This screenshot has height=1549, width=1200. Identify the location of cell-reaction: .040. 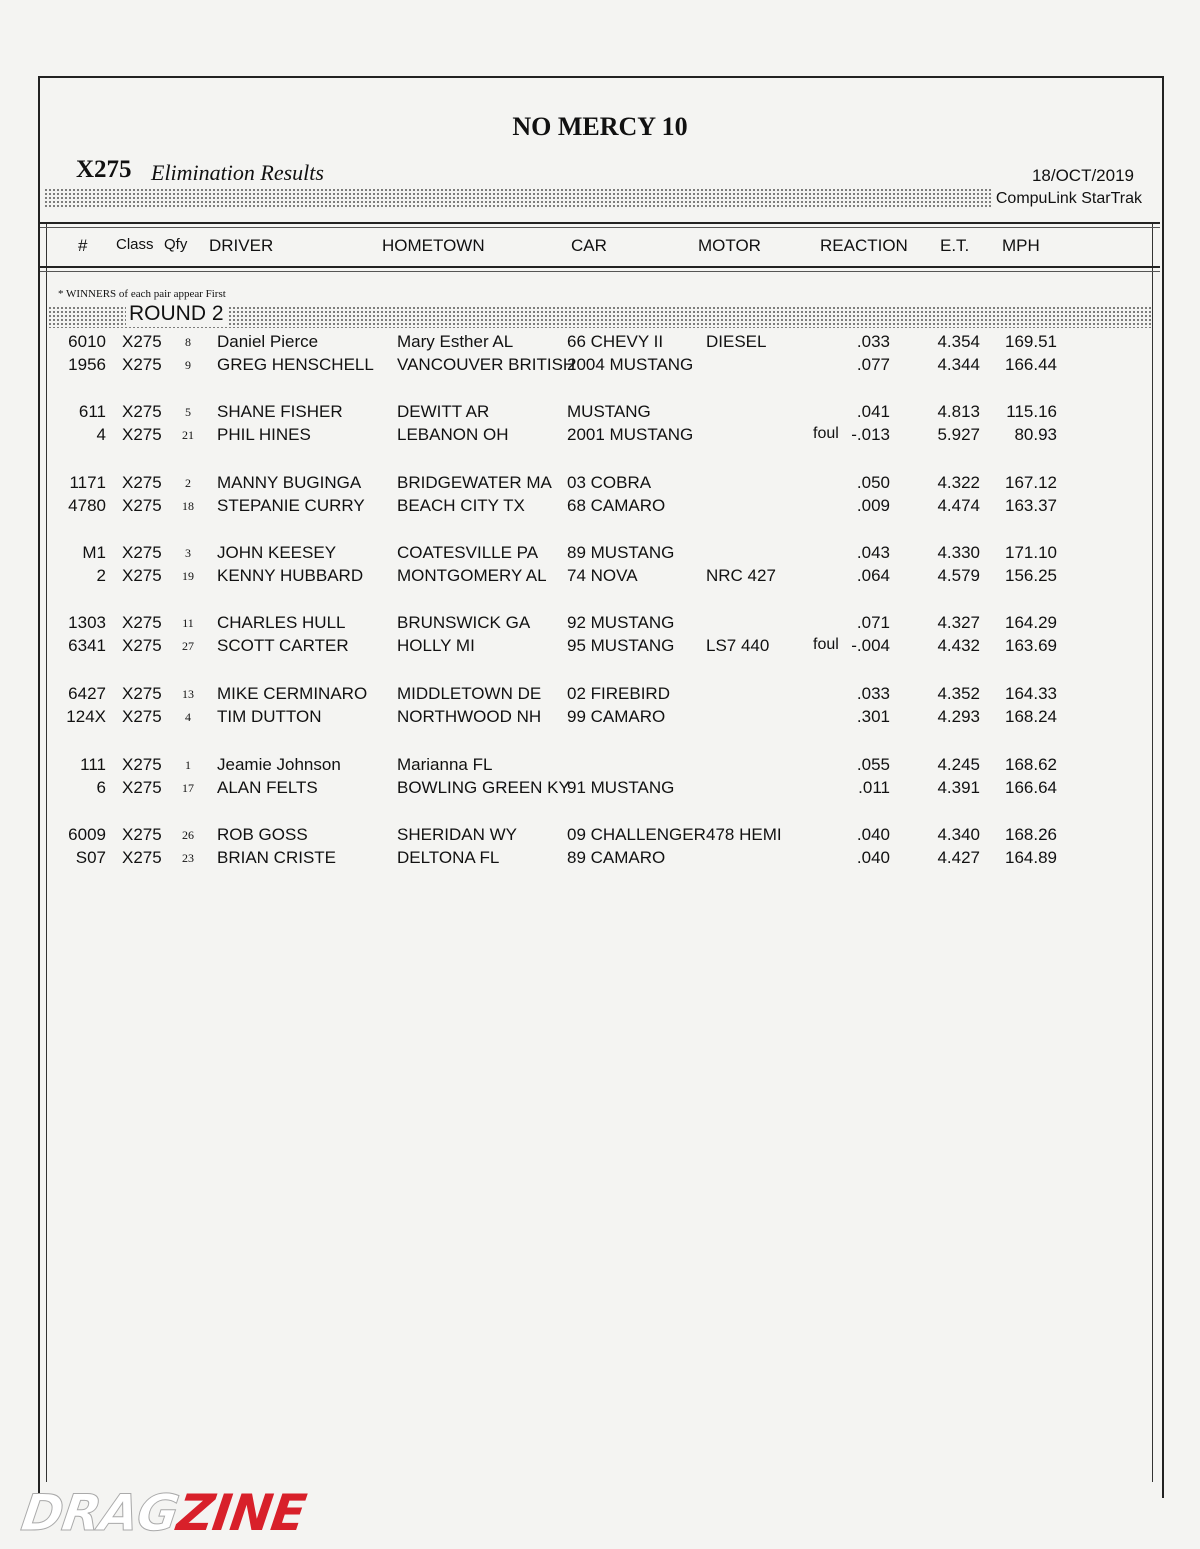
(873, 834).